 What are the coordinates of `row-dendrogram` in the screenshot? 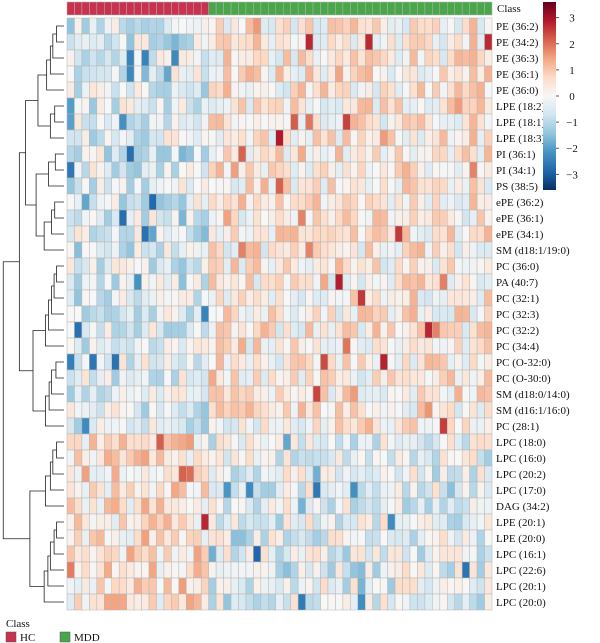 It's located at (33, 314).